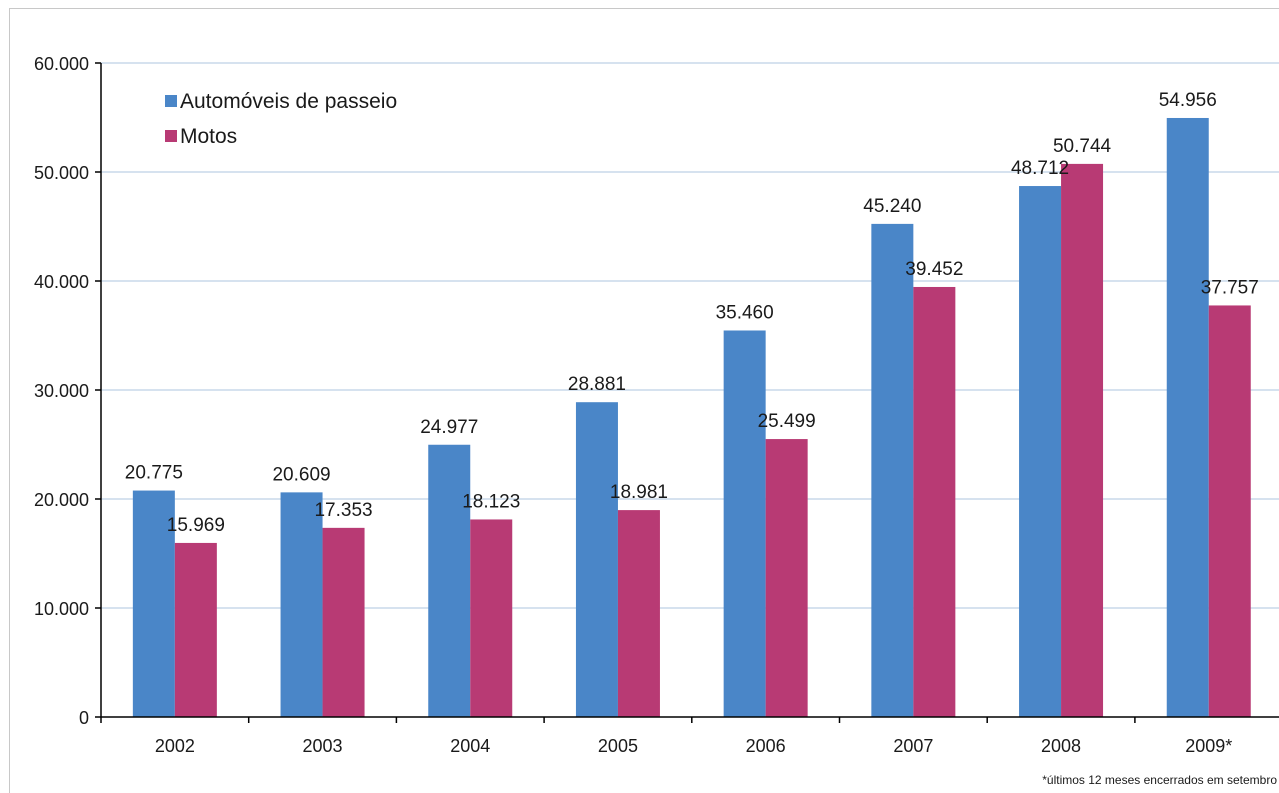 The image size is (1279, 793). I want to click on x-tick-label: 2008, so click(1061, 746).